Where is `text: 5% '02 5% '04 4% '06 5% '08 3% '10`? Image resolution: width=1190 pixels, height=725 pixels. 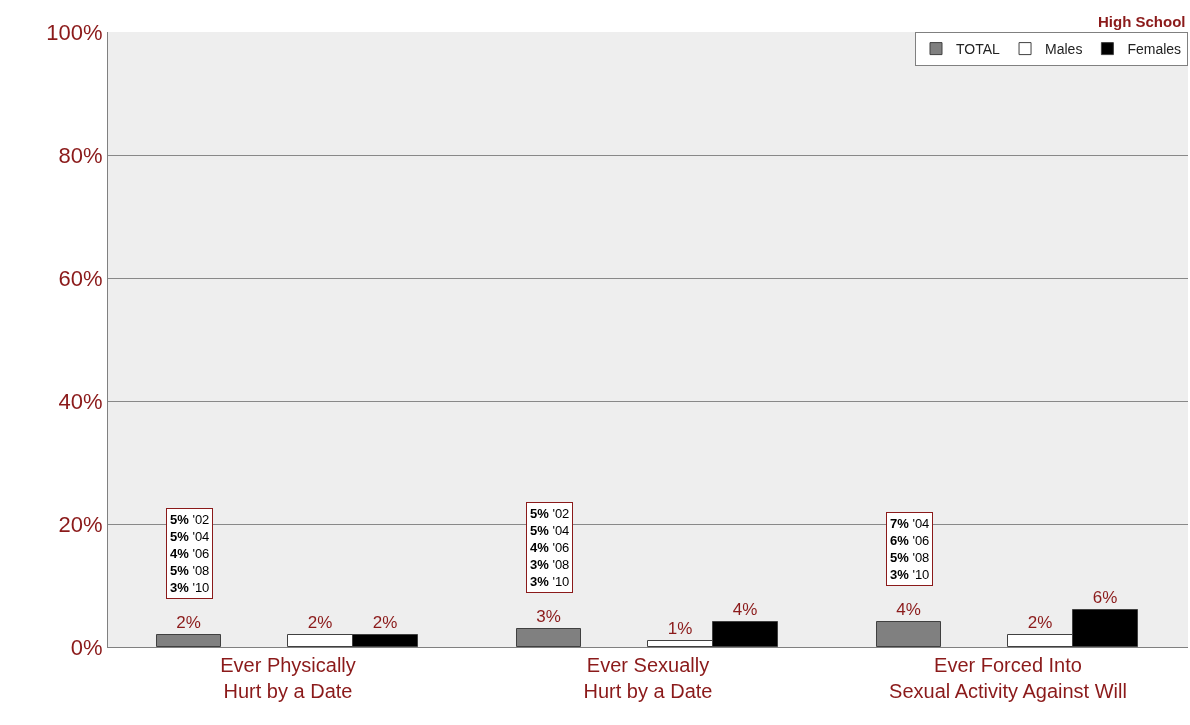 text: 5% '02 5% '04 4% '06 5% '08 3% '10 is located at coordinates (190, 553).